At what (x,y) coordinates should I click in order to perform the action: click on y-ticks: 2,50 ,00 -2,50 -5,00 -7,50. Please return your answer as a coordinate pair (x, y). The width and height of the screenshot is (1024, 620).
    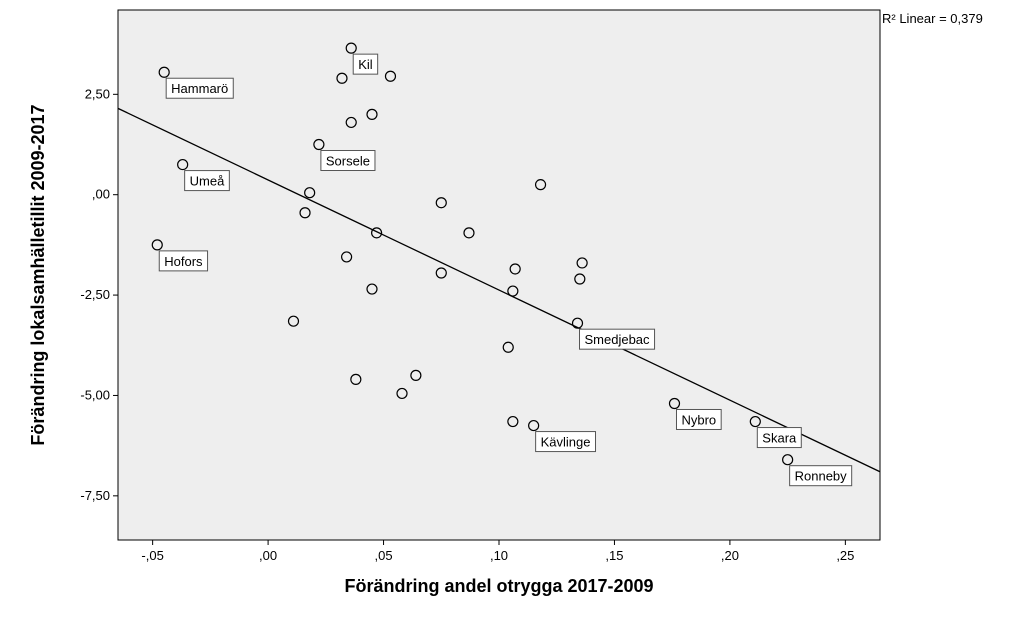
    Looking at the image, I should click on (99, 294).